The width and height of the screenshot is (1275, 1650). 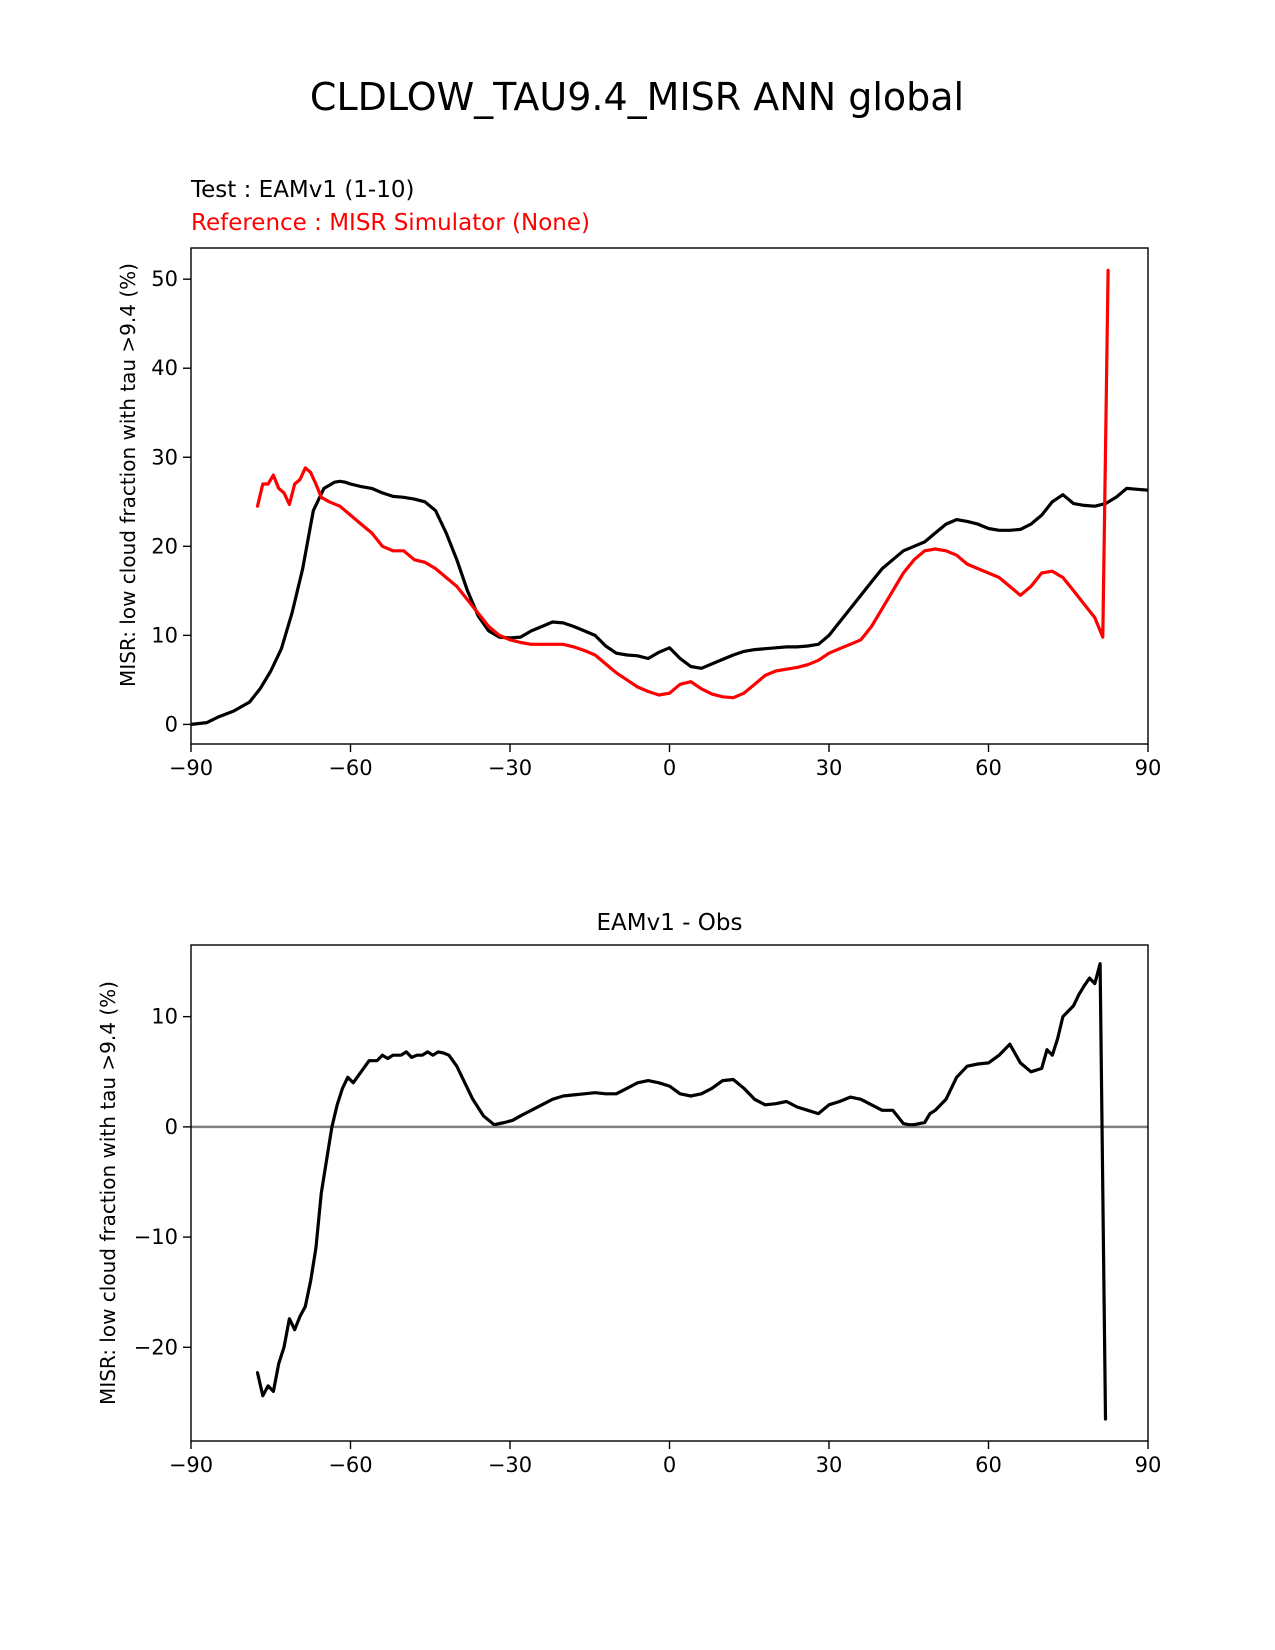 I want to click on test-series-line, so click(x=669, y=602).